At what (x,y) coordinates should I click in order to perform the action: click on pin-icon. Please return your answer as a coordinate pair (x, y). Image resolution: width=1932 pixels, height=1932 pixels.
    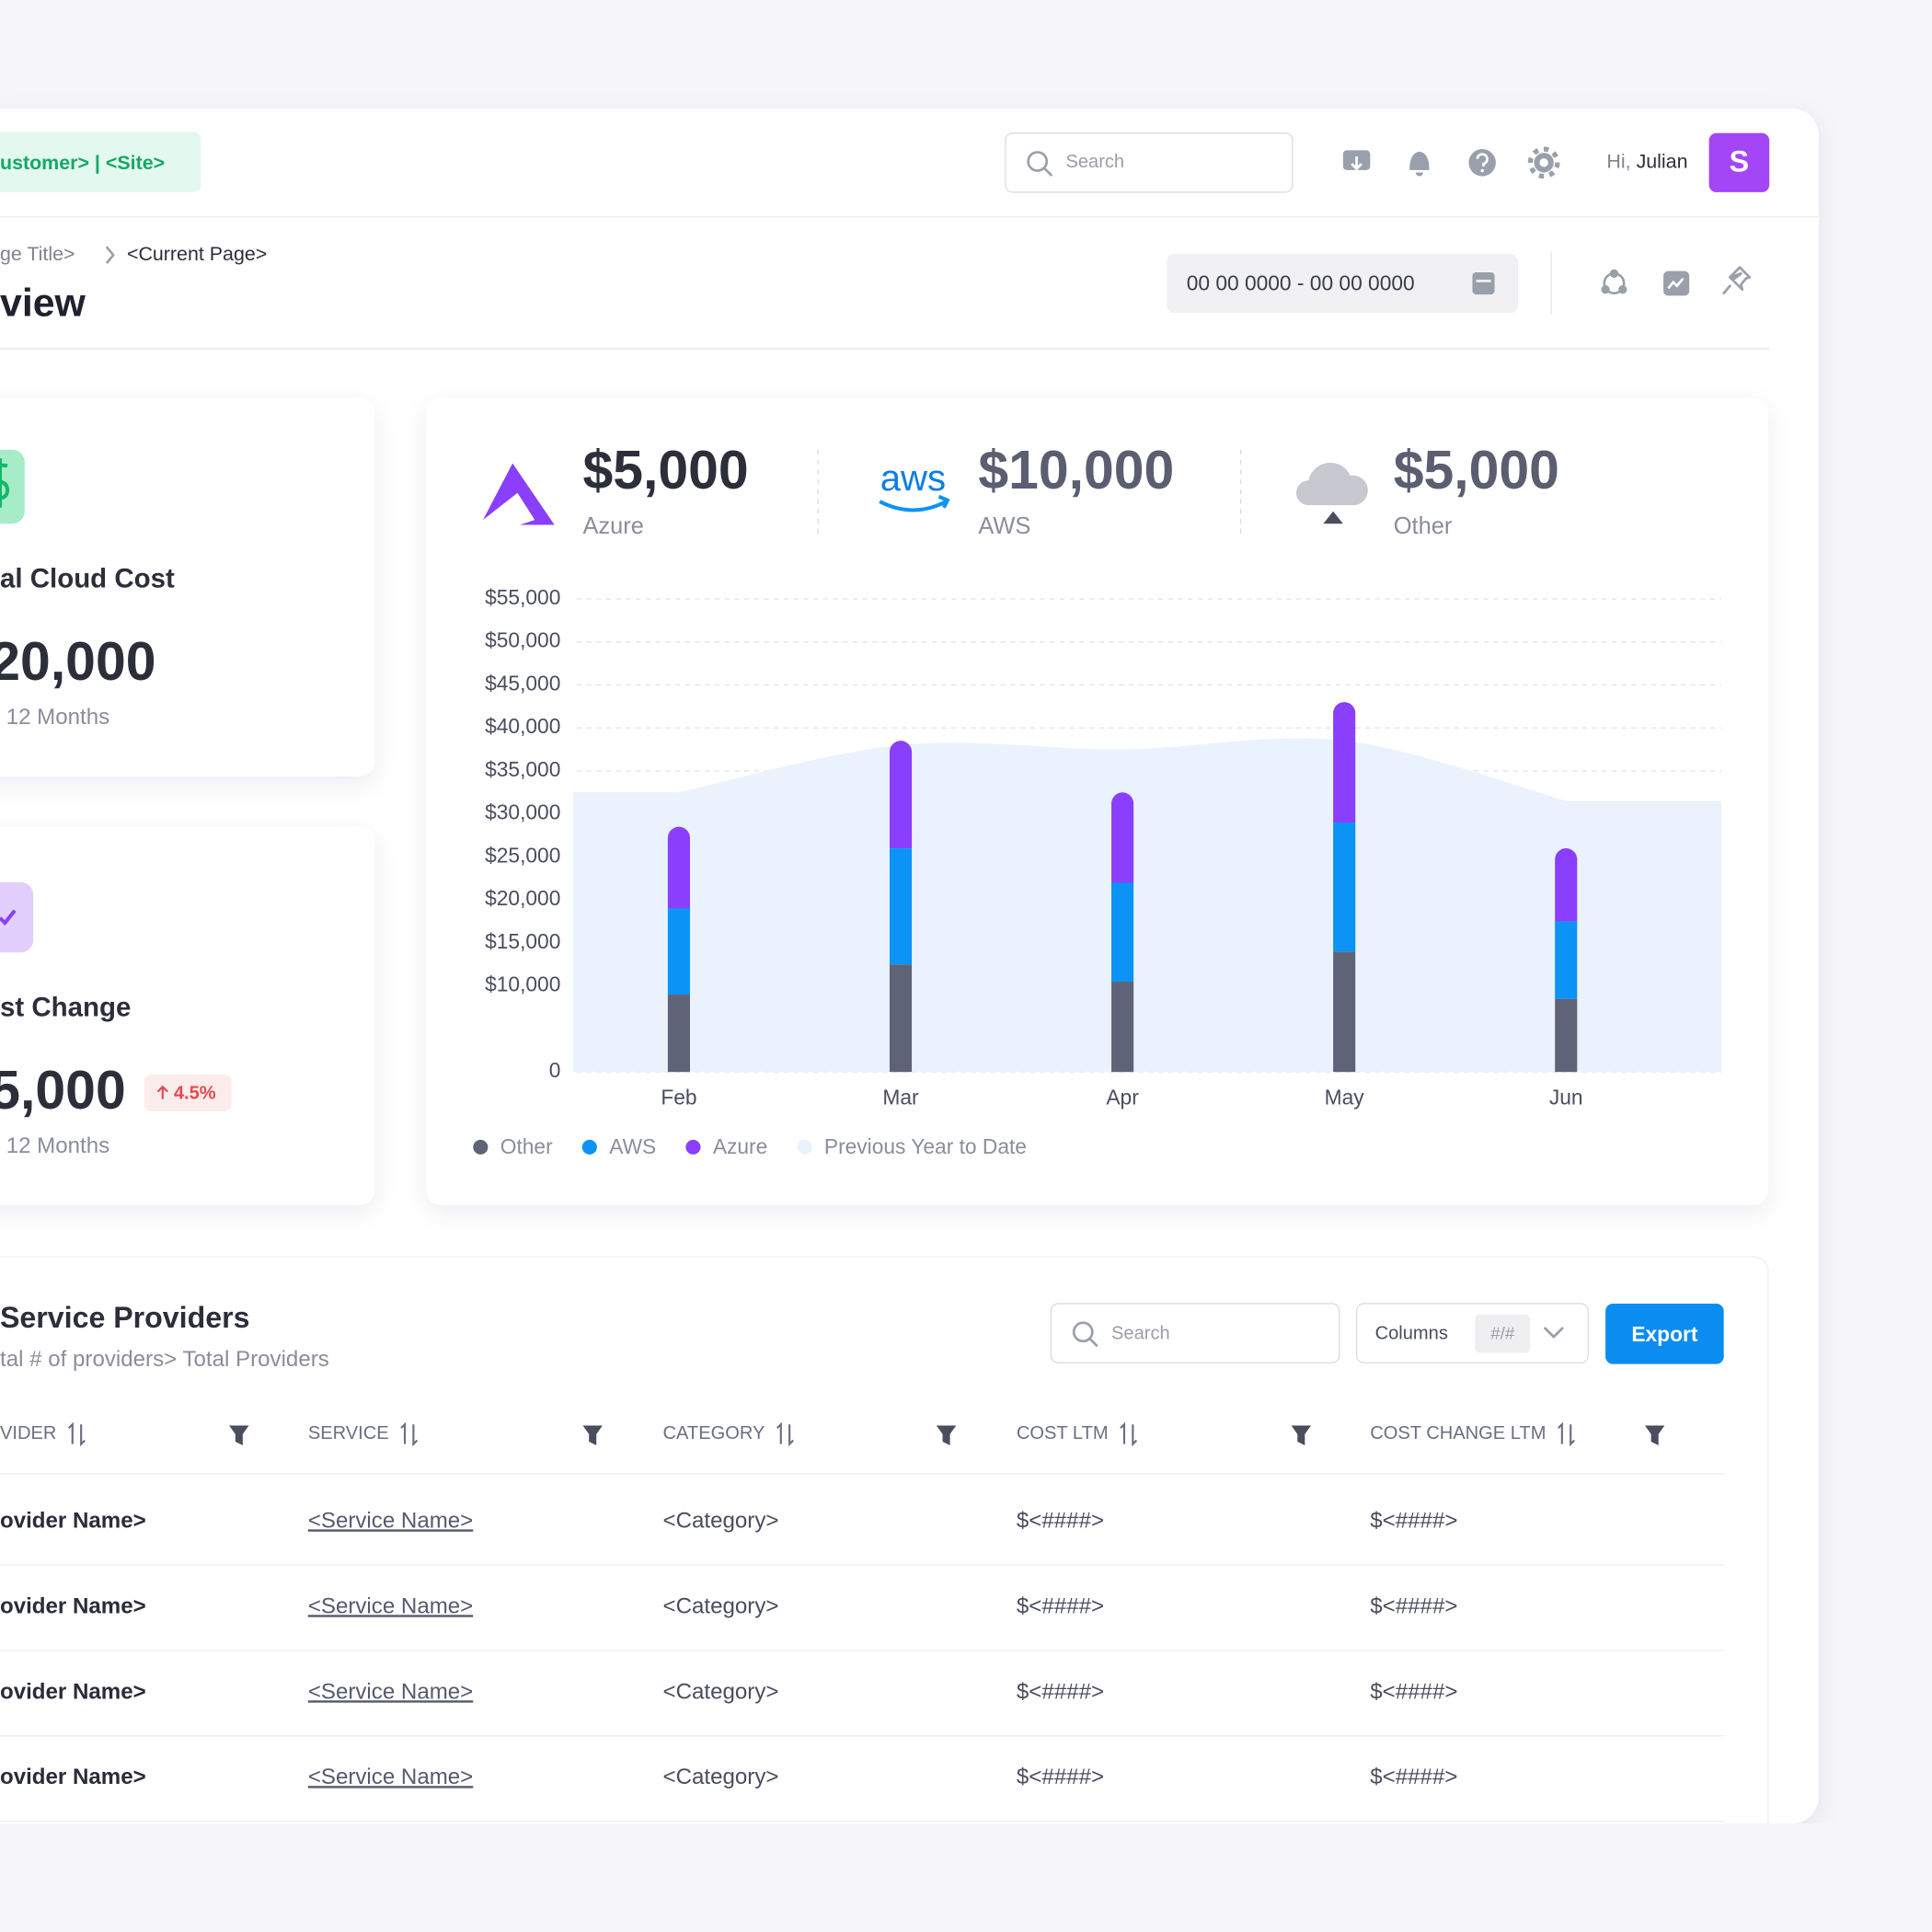
    Looking at the image, I should click on (1737, 280).